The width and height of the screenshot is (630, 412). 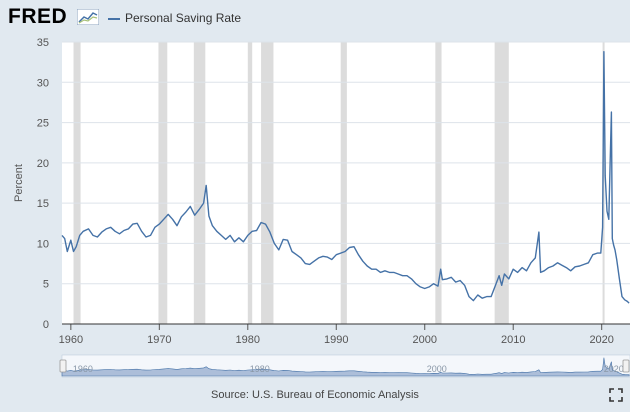 I want to click on navigator-labels: 1960 1980 2000 2020, so click(x=348, y=369).